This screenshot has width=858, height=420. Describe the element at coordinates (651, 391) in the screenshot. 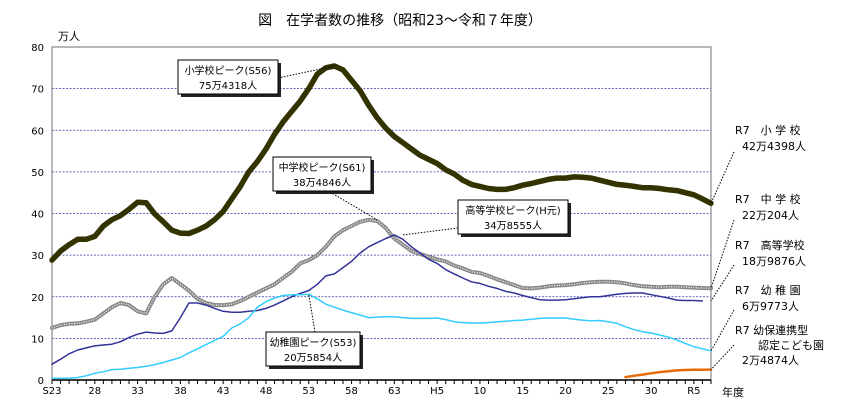

I see `x-tick-label: 30` at that location.